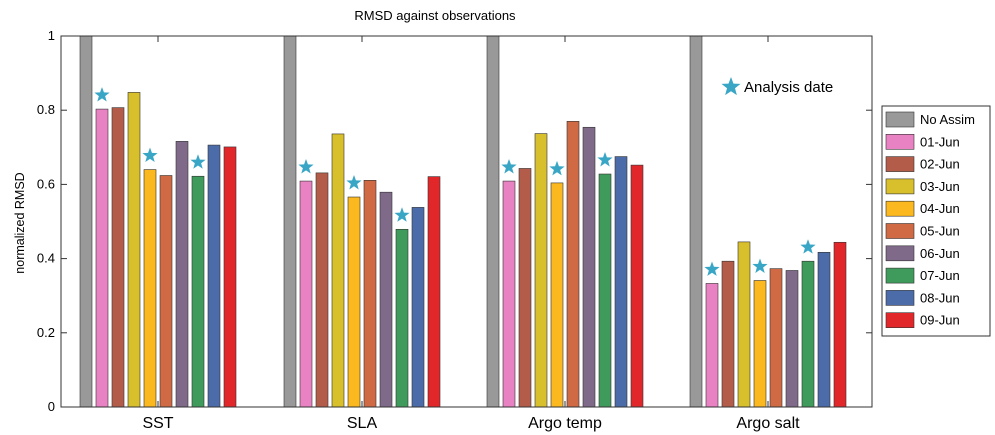  Describe the element at coordinates (792, 339) in the screenshot. I see `bar-argo-salt-06-jun` at that location.